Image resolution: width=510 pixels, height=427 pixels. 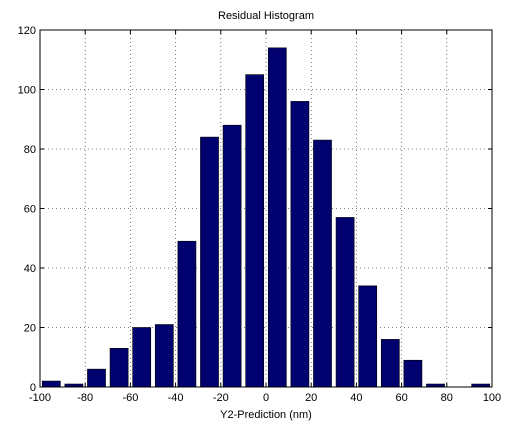 What do you see at coordinates (401, 398) in the screenshot?
I see `x-tick-label: 60` at bounding box center [401, 398].